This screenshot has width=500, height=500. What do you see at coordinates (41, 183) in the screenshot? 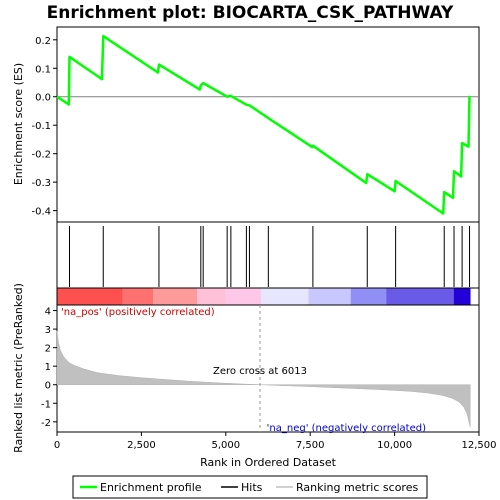
I see `es-y-tick-label: -0.3` at bounding box center [41, 183].